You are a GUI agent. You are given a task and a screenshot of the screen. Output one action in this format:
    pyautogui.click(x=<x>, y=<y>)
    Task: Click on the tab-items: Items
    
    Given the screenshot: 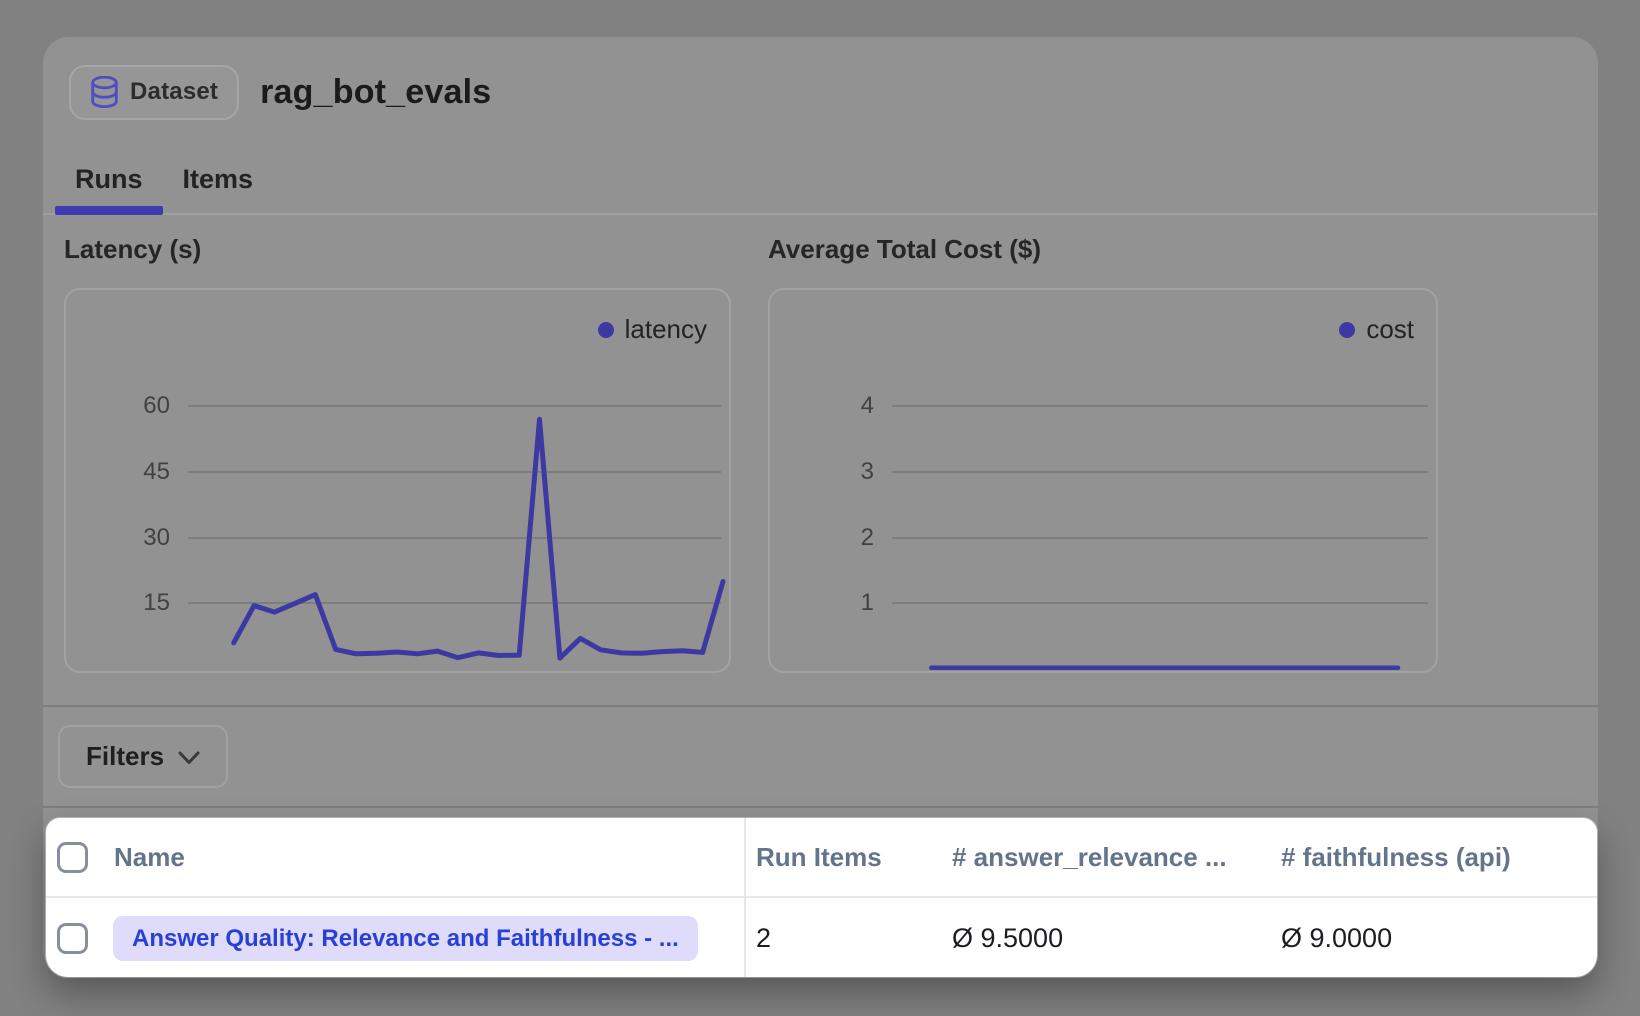 What is the action you would take?
    pyautogui.click(x=218, y=178)
    